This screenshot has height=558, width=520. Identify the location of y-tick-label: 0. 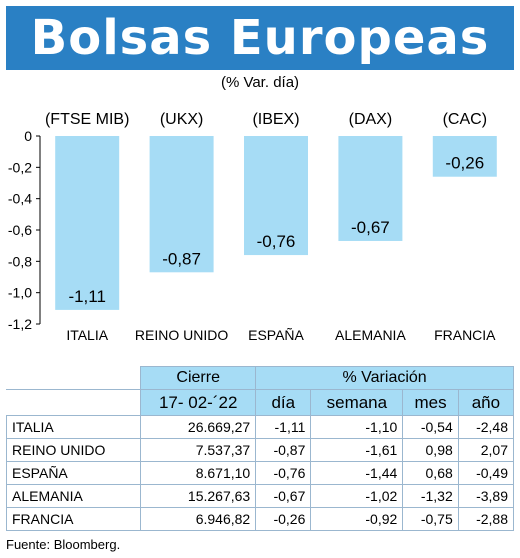
(28, 136).